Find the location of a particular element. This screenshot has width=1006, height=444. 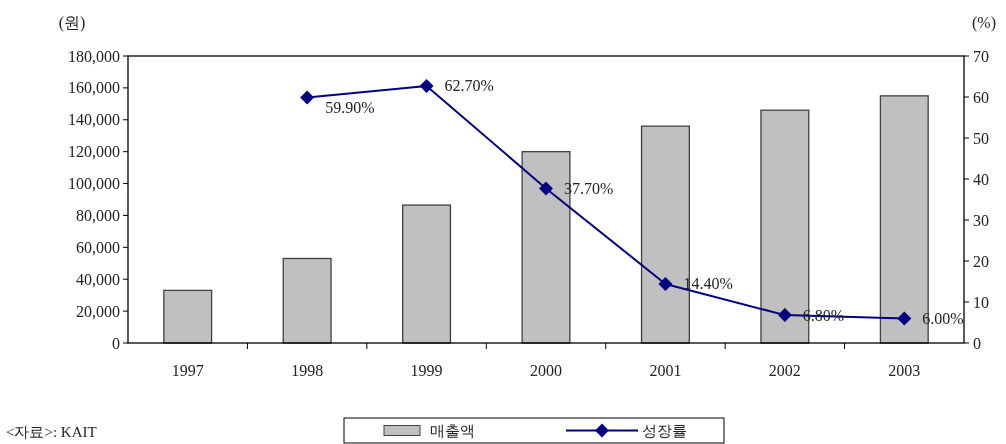

y-tick-label: 40,000 is located at coordinates (98, 279).